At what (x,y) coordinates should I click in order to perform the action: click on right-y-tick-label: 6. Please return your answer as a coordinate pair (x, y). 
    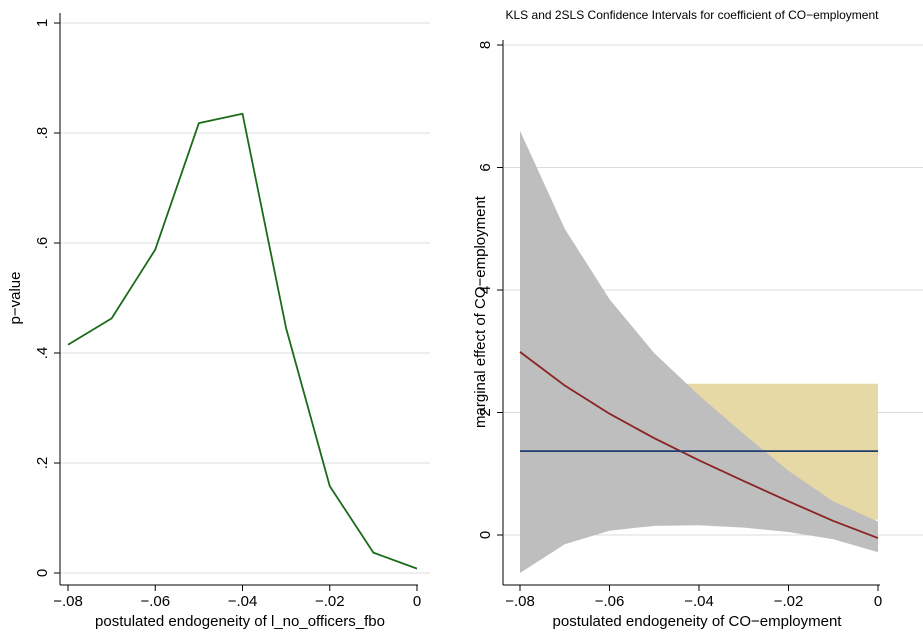
    Looking at the image, I should click on (485, 167).